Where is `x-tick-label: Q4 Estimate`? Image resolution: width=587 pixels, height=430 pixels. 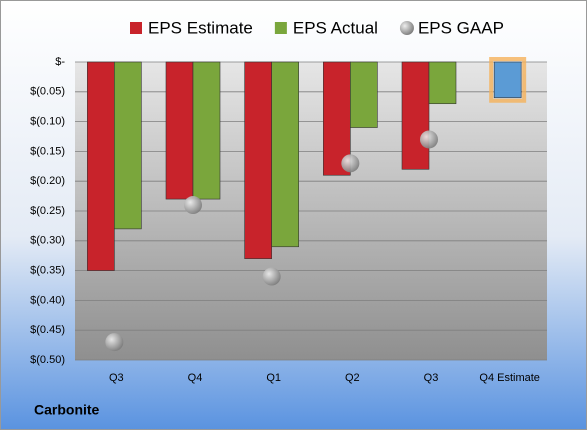
x-tick-label: Q4 Estimate is located at coordinates (509, 378).